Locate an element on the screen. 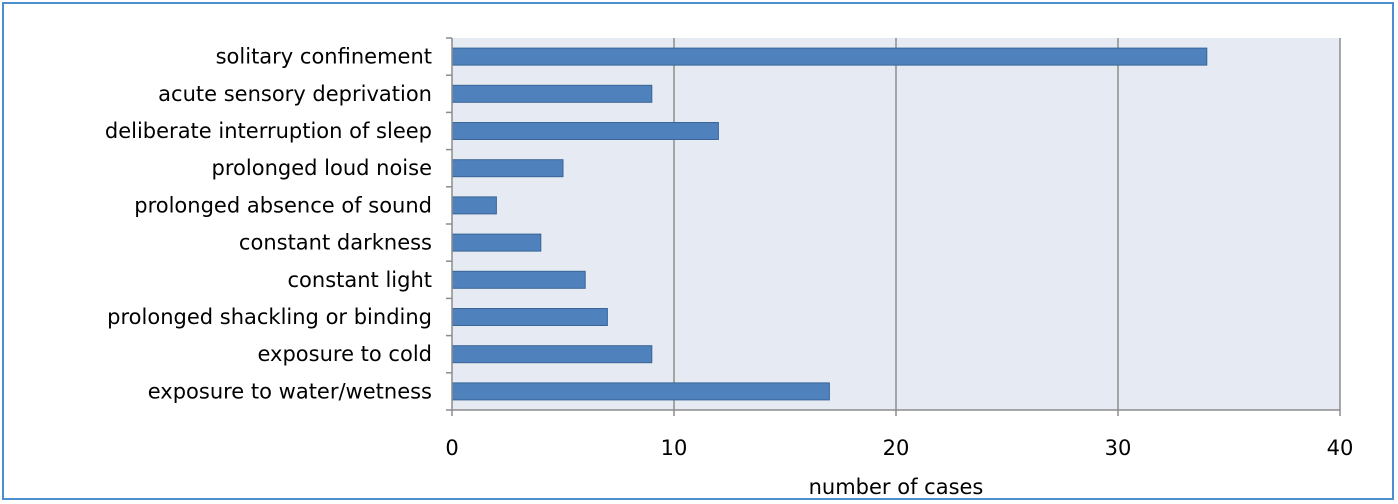  x-tick-label-0: 0 is located at coordinates (451, 448).